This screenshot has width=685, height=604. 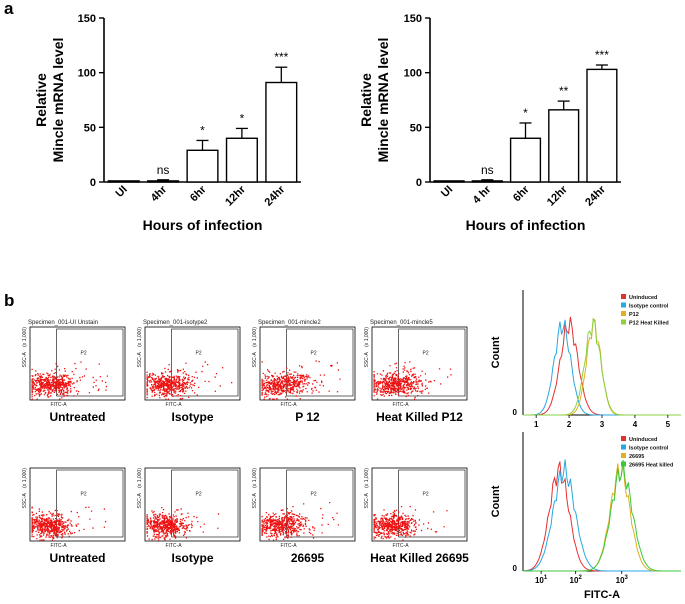 I want to click on dot-plot: P2 FITC-A SSC-A (x 1,000) Untreated, so click(x=74, y=516).